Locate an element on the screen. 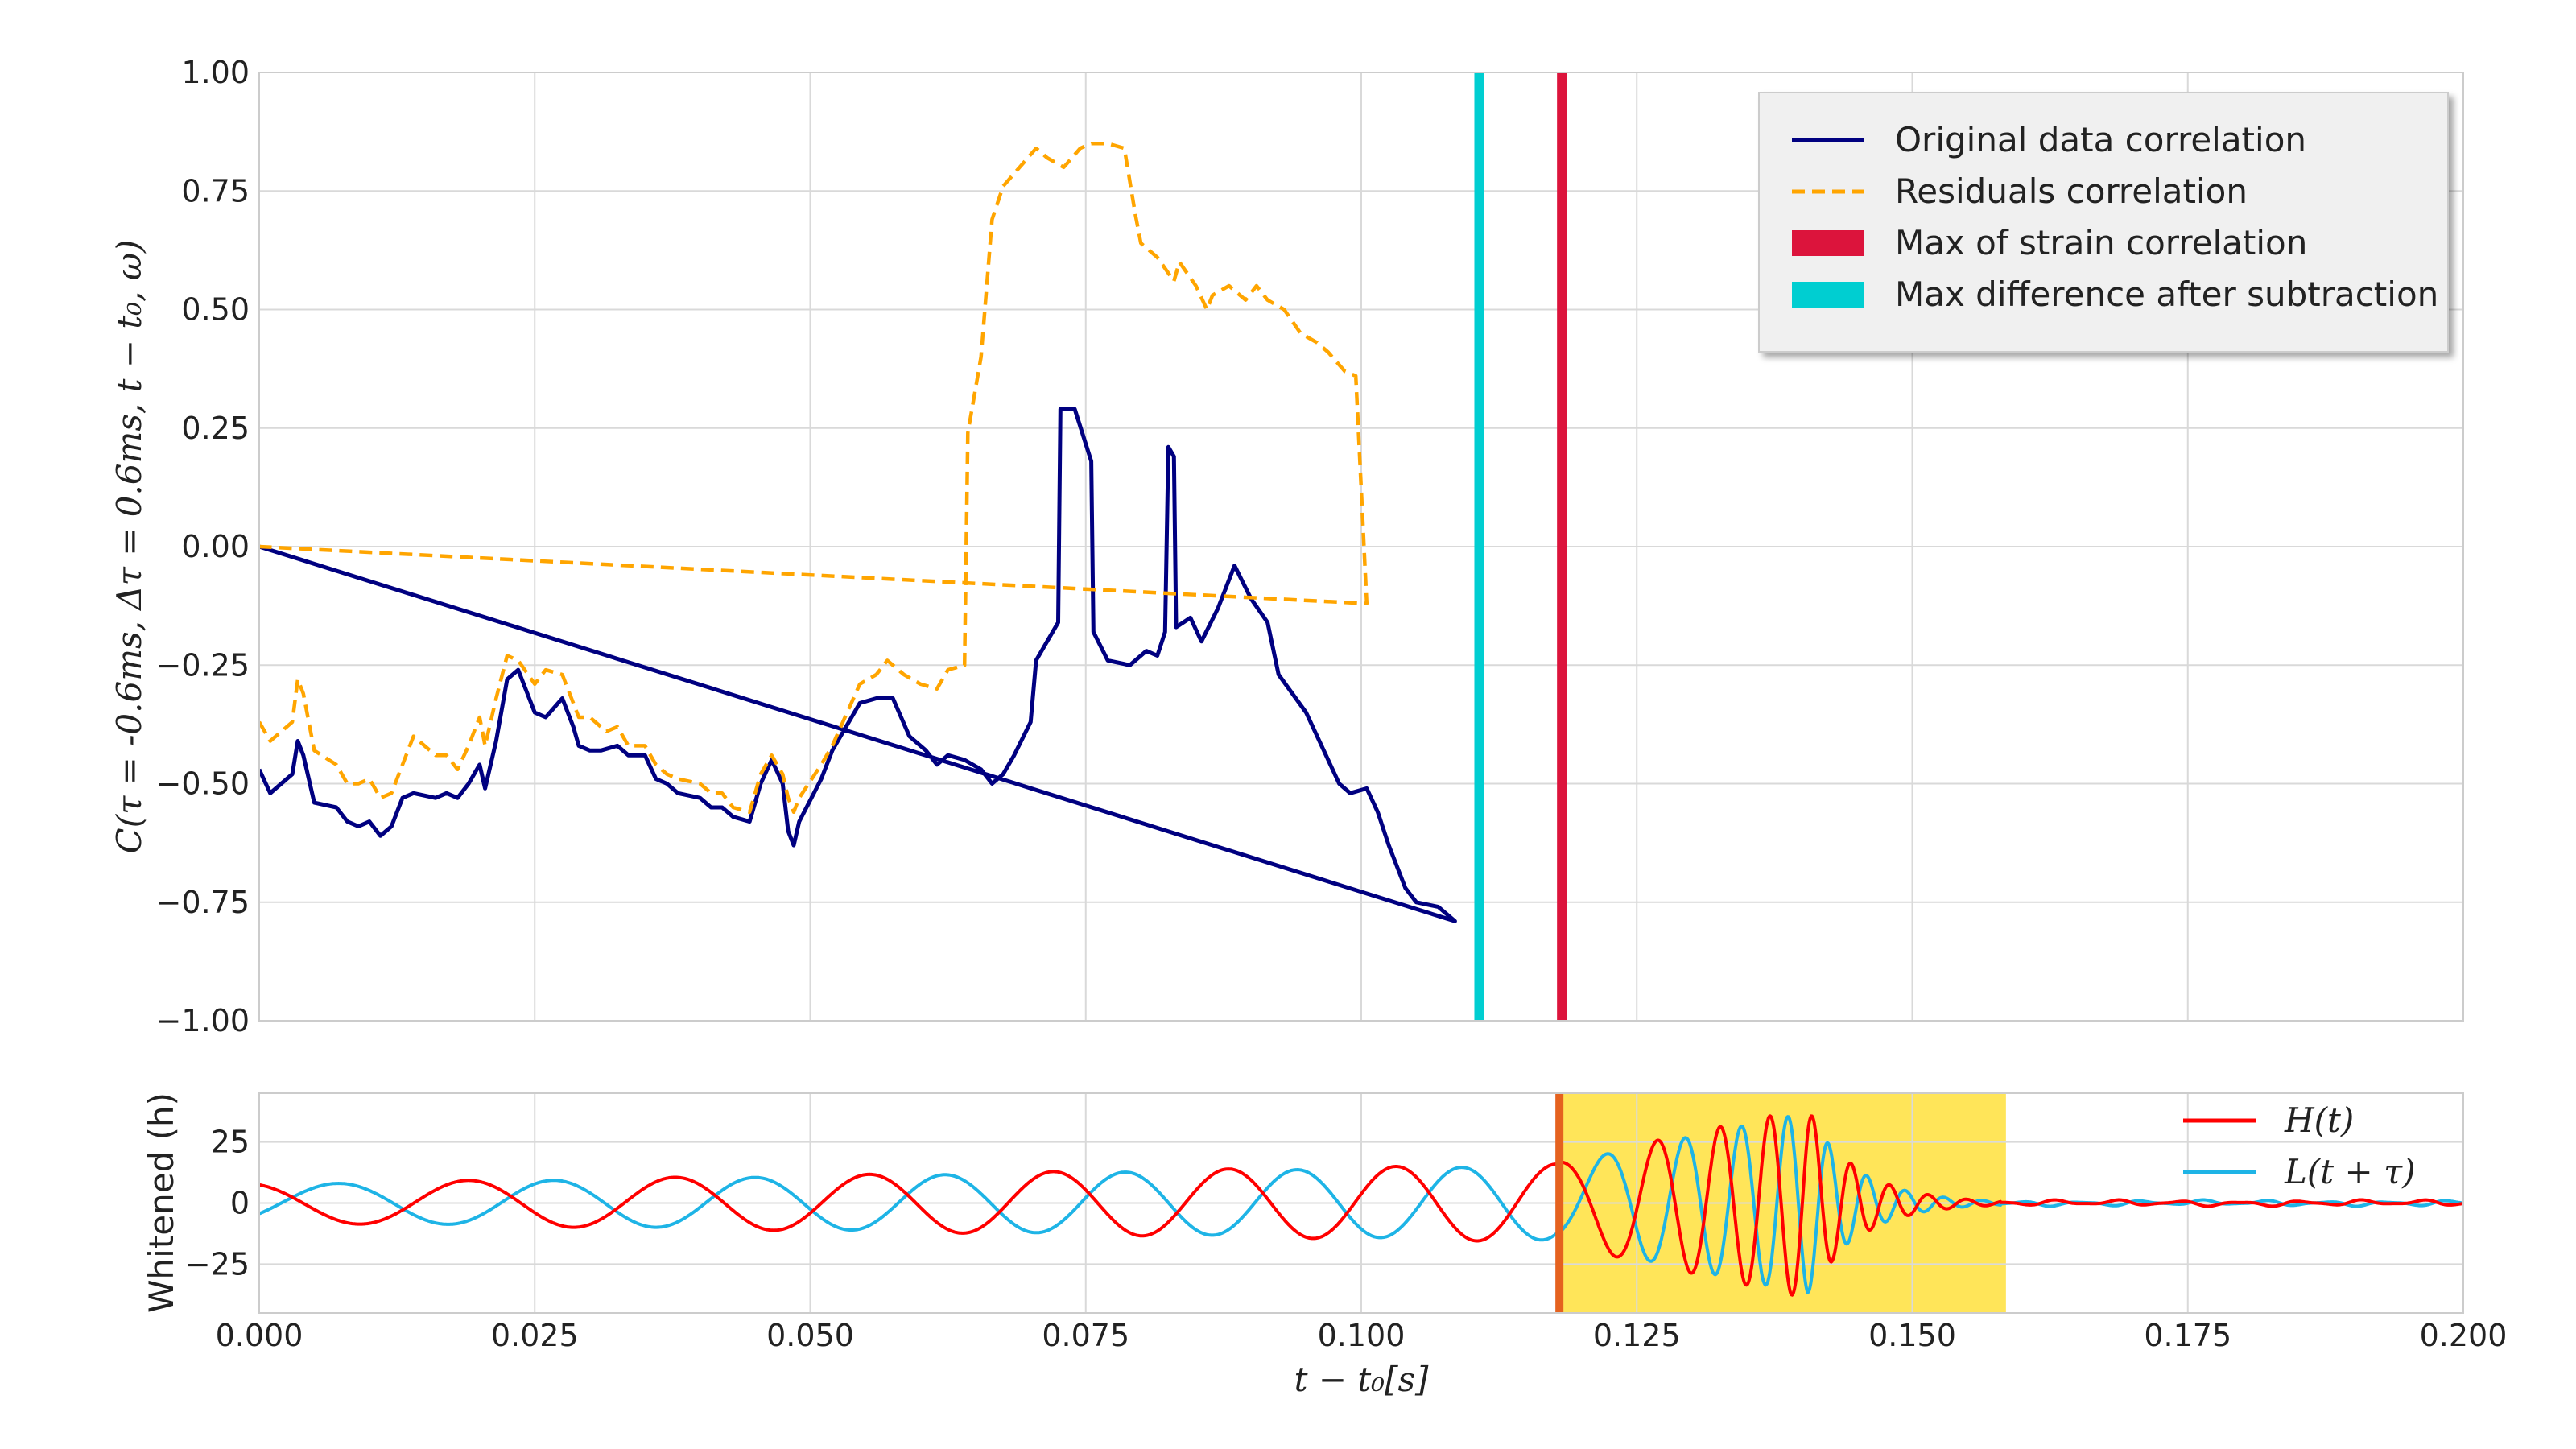 This screenshot has width=2576, height=1449. top-y-tick-label: 0.00 is located at coordinates (215, 546).